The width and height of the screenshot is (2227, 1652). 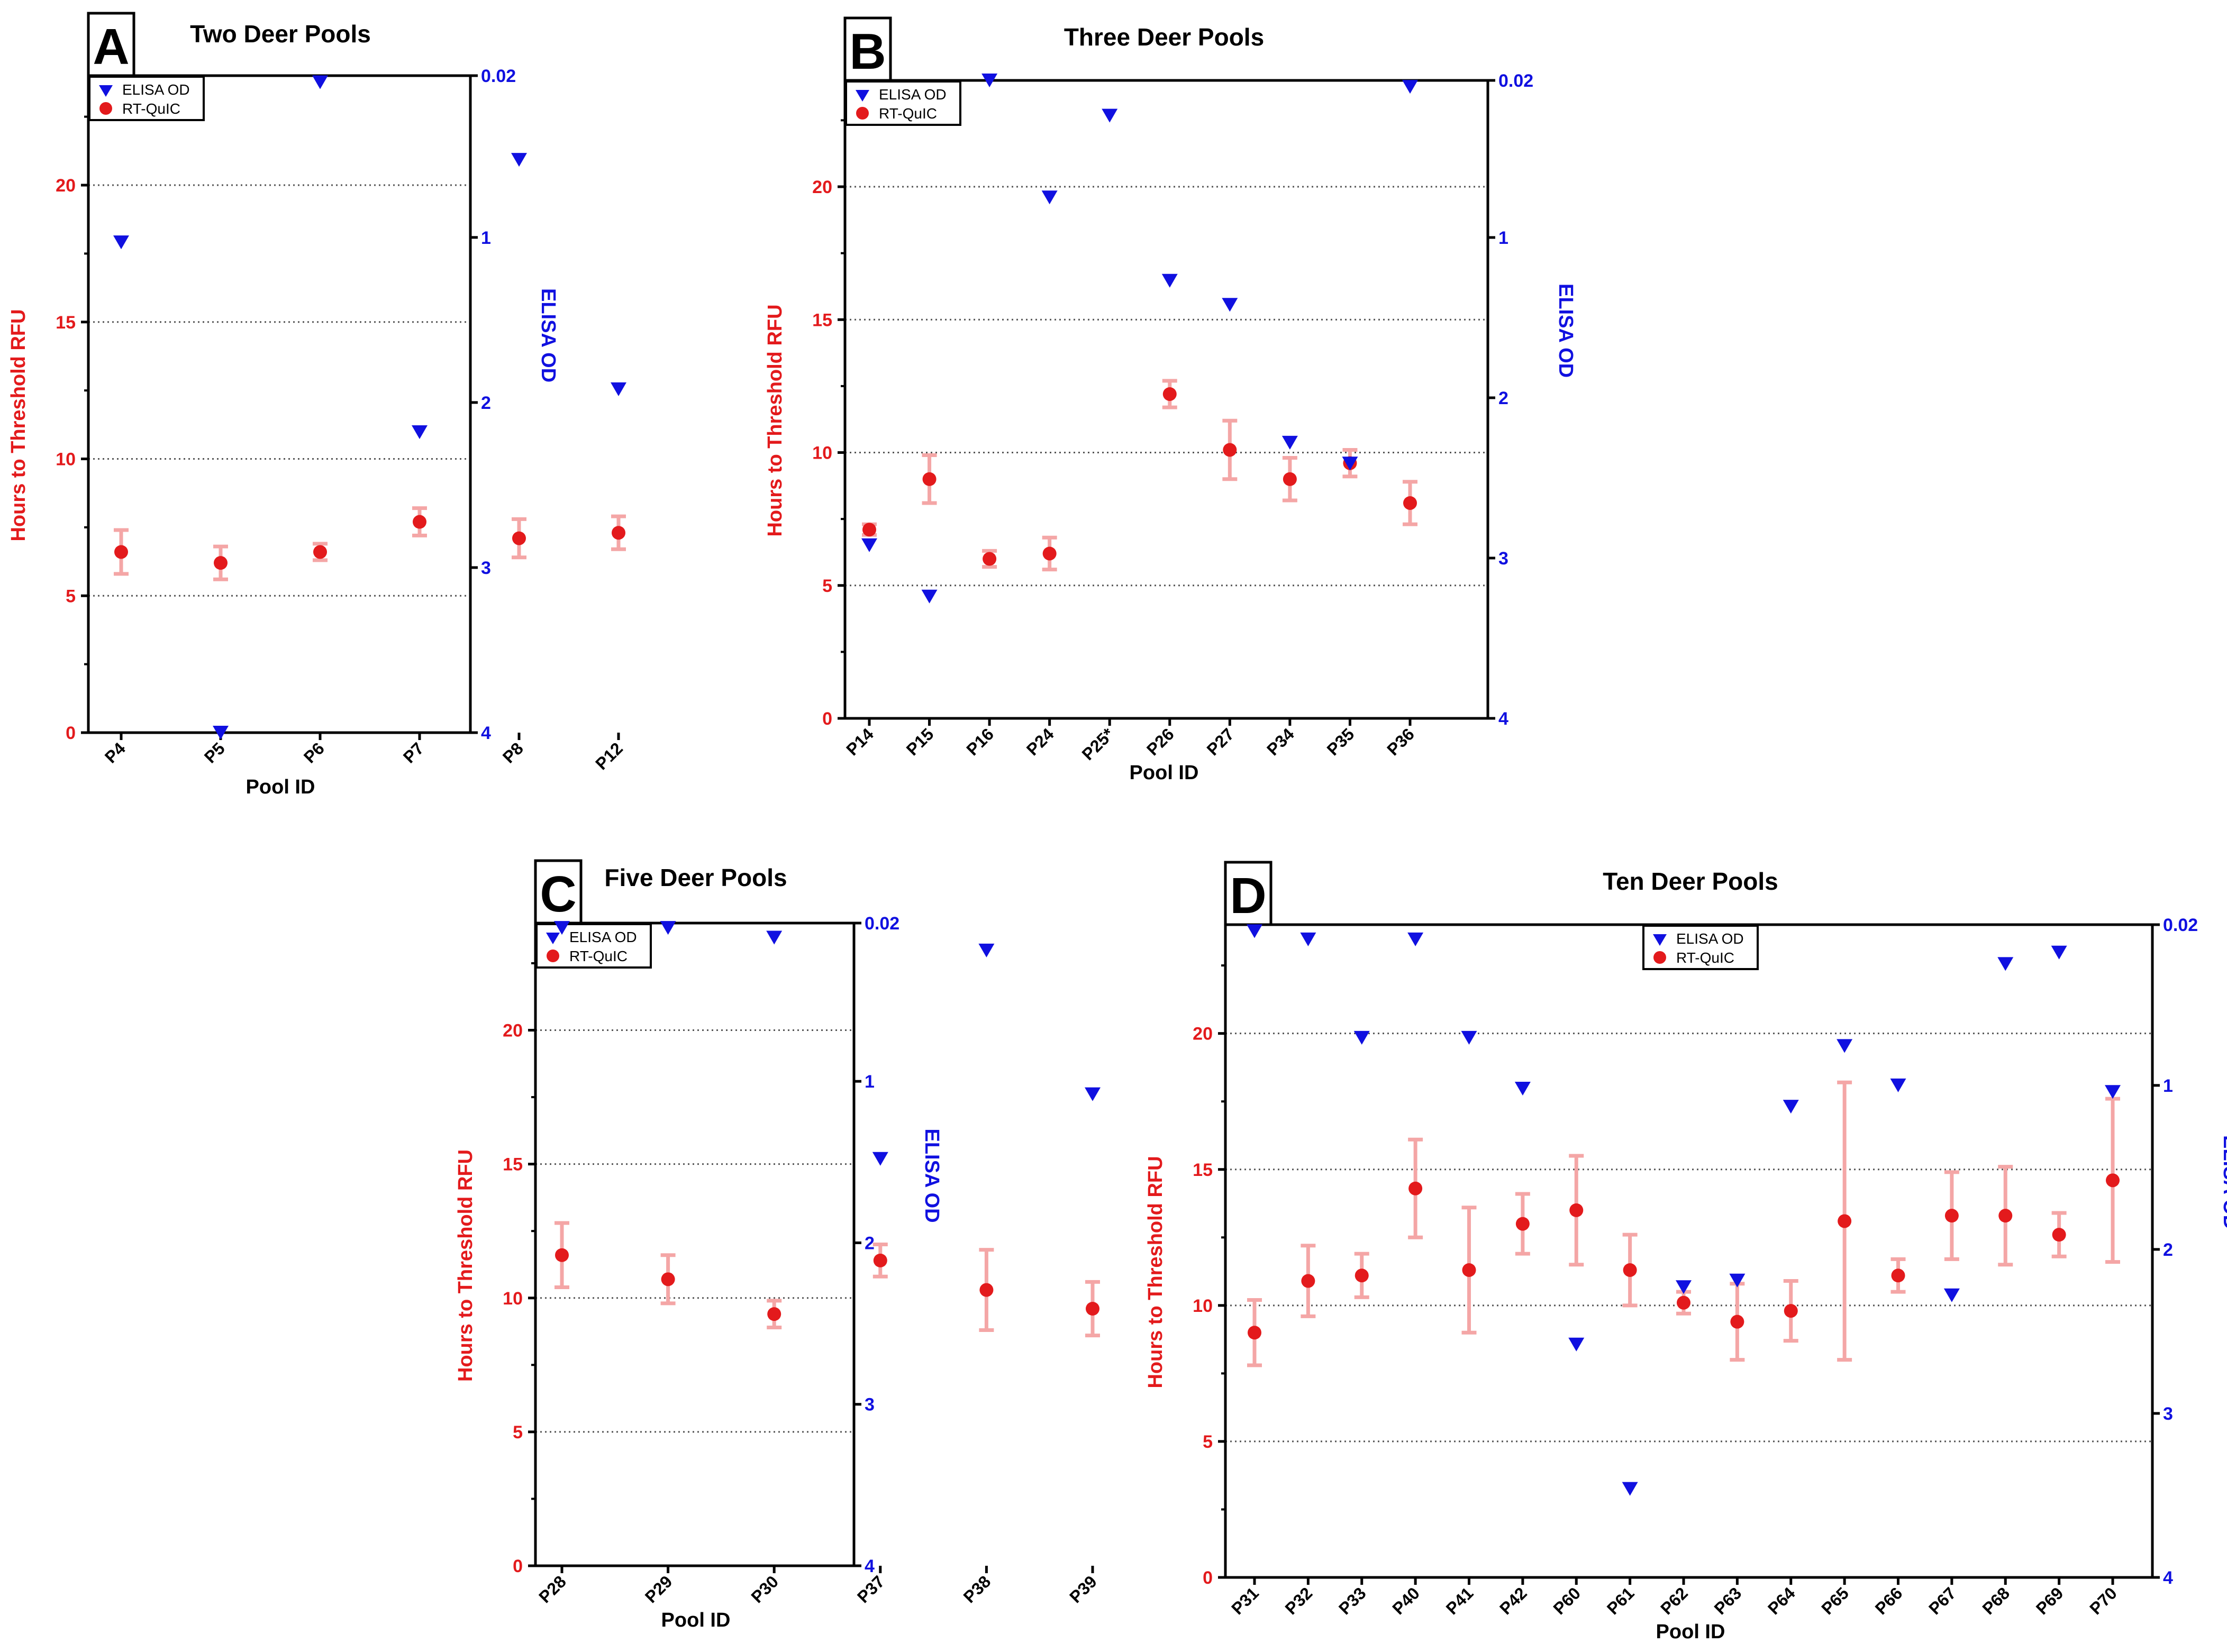 What do you see at coordinates (764, 1590) in the screenshot?
I see `x-tick-label: P30` at bounding box center [764, 1590].